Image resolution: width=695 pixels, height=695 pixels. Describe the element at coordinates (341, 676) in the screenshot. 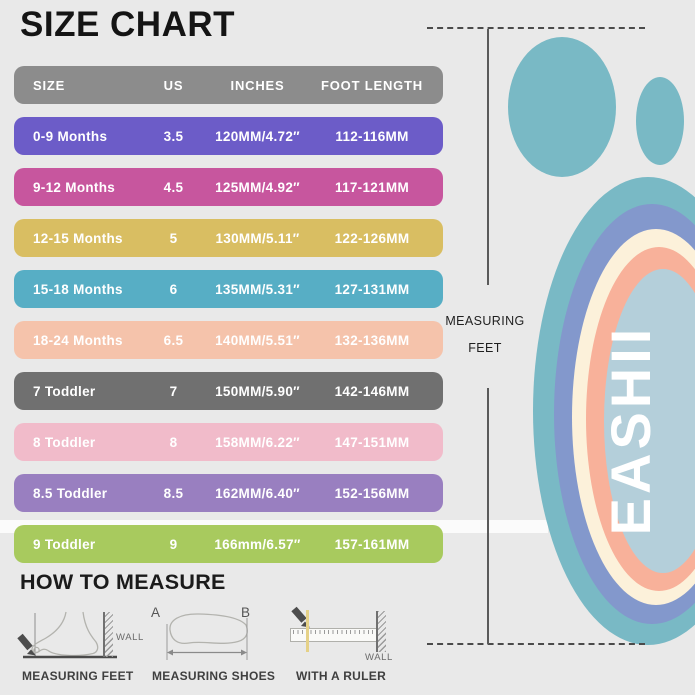

I see `with-a-ruler-label: WITH A RULER` at that location.